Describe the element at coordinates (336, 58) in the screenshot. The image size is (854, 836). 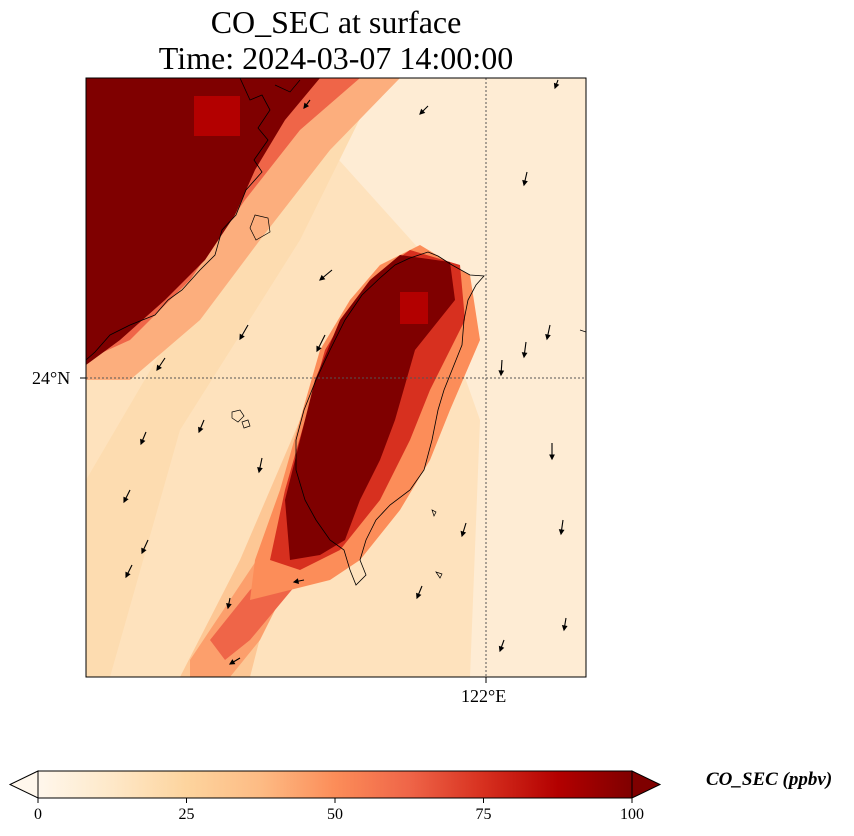
I see `title-line-2: Time: 2024-03-07 14:00:00` at that location.